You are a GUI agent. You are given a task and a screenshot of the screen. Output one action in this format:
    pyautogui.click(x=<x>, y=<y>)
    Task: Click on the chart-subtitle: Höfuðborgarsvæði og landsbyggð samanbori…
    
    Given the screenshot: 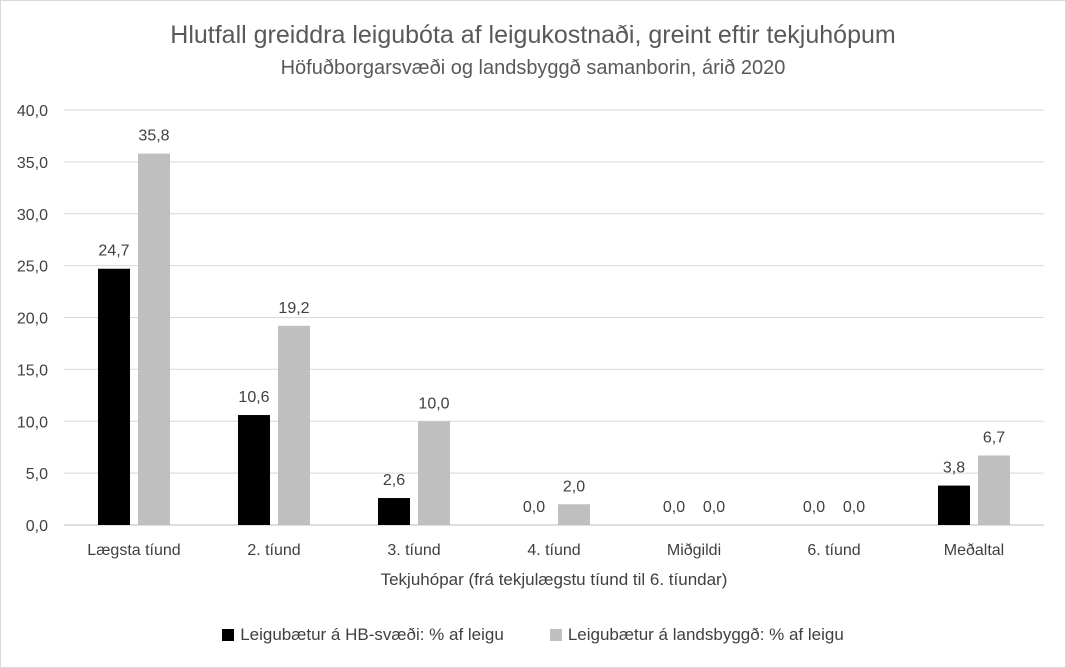 What is the action you would take?
    pyautogui.click(x=533, y=68)
    